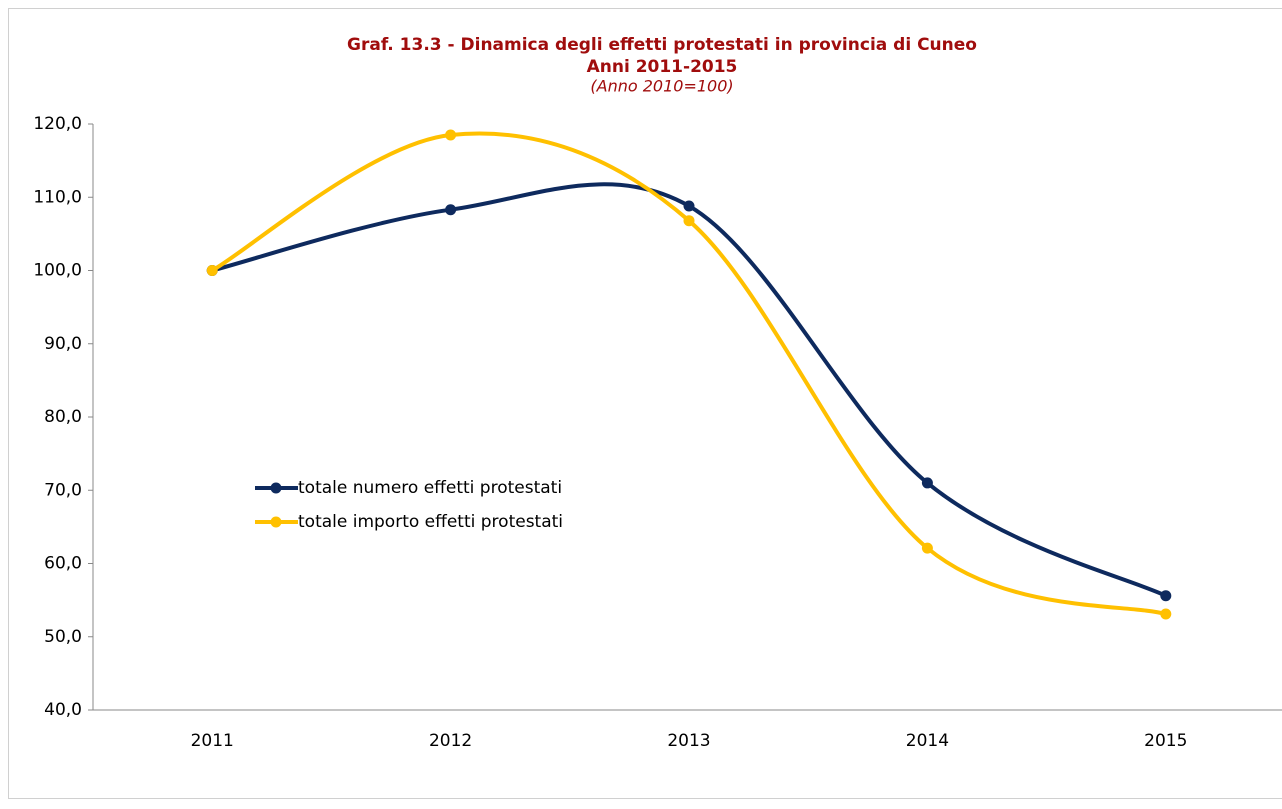 This screenshot has width=1282, height=809. What do you see at coordinates (450, 741) in the screenshot?
I see `x-tick-label: 2012` at bounding box center [450, 741].